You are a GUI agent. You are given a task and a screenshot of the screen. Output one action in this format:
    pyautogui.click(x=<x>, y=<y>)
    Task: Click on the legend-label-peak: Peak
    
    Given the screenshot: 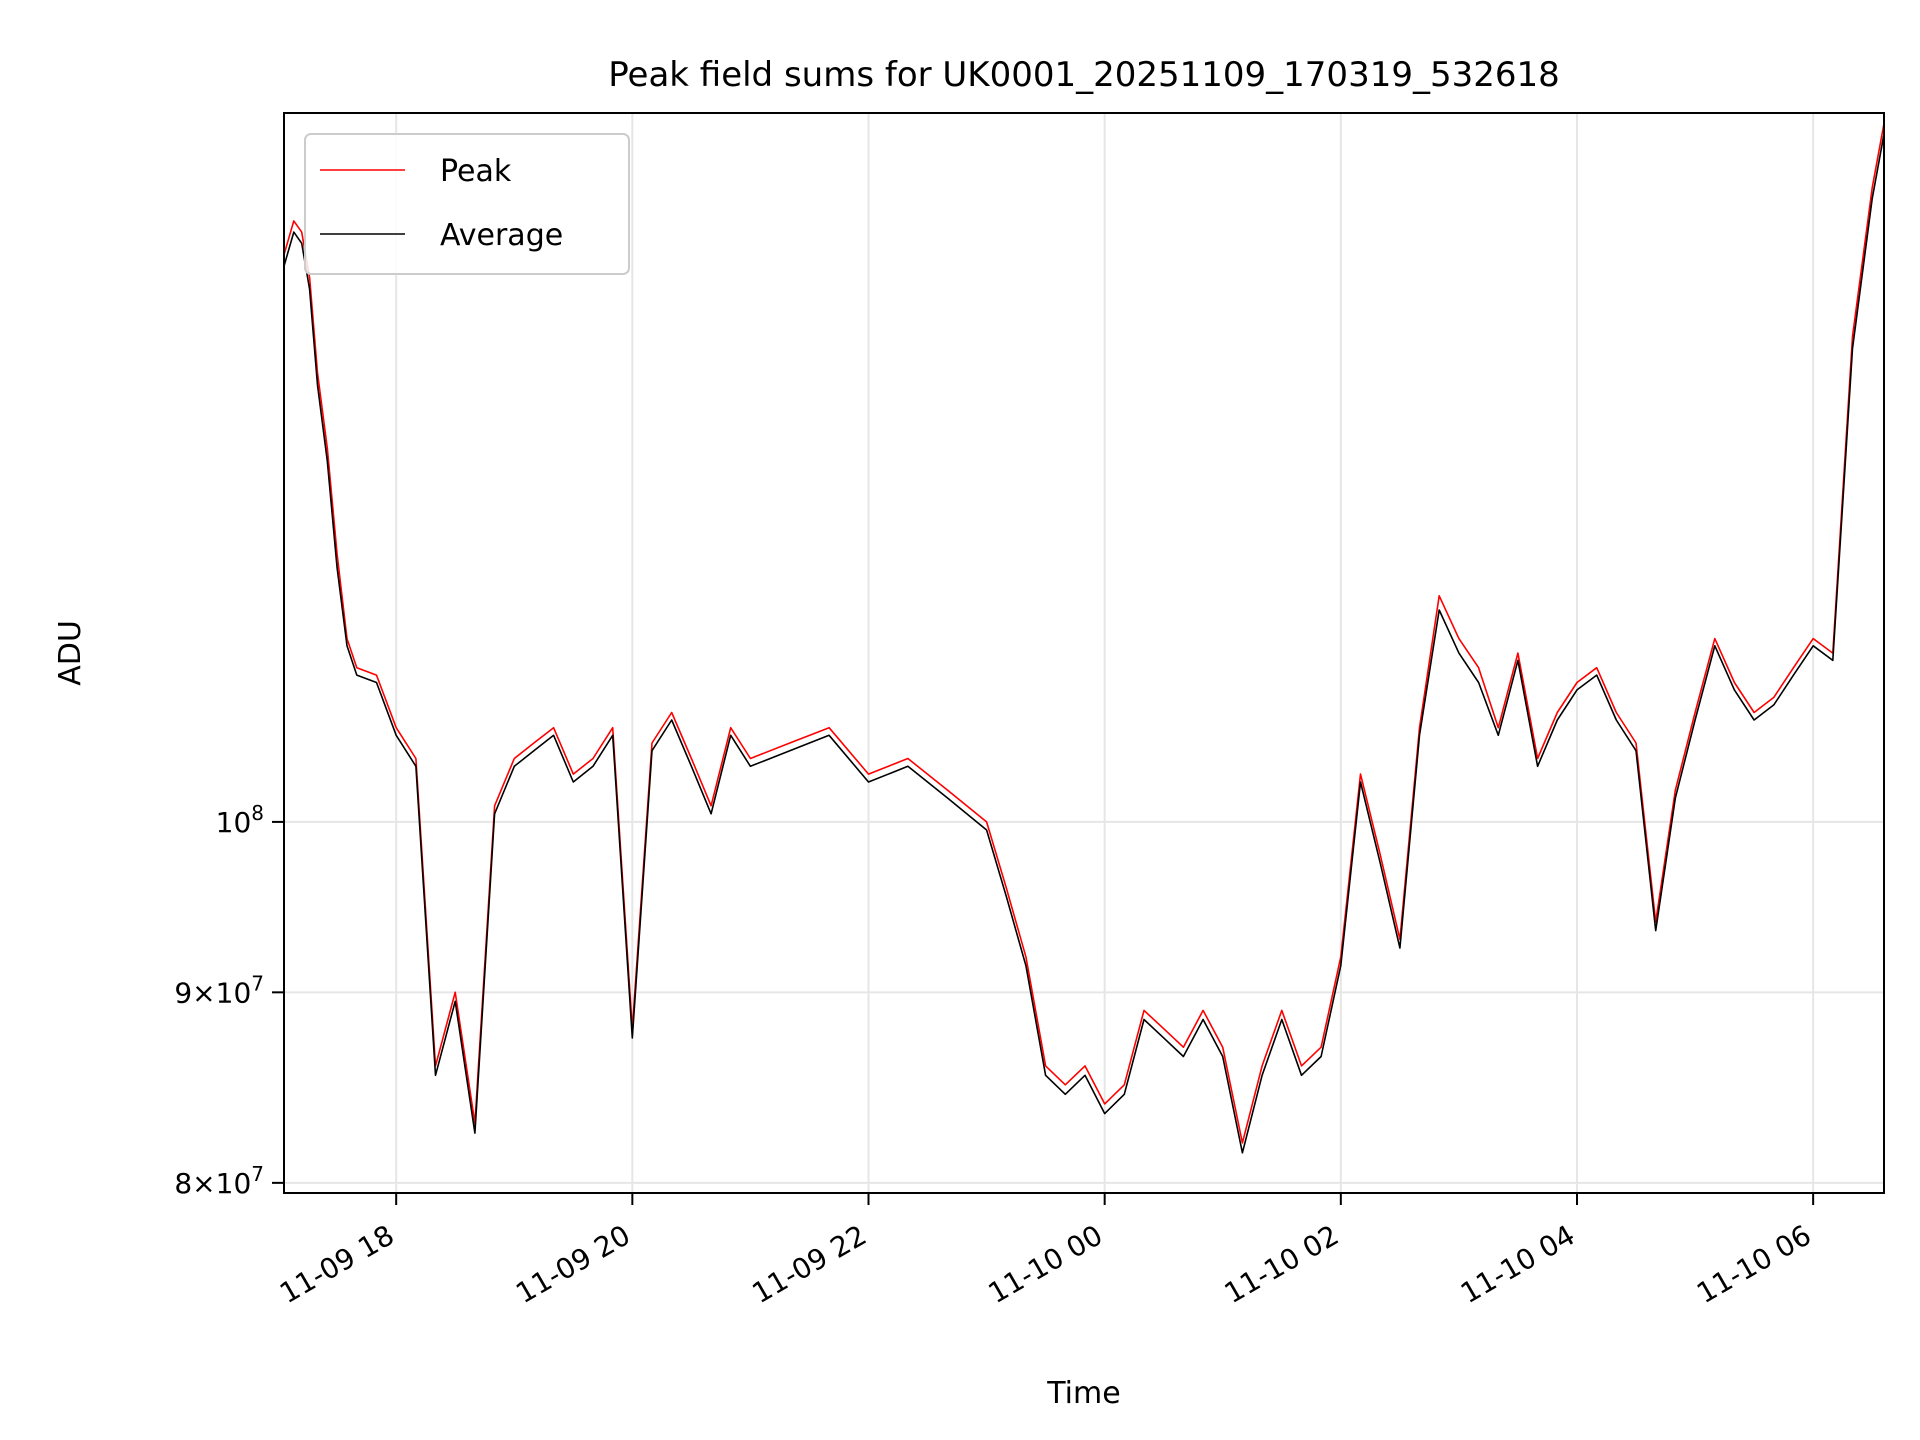 What is the action you would take?
    pyautogui.click(x=476, y=171)
    